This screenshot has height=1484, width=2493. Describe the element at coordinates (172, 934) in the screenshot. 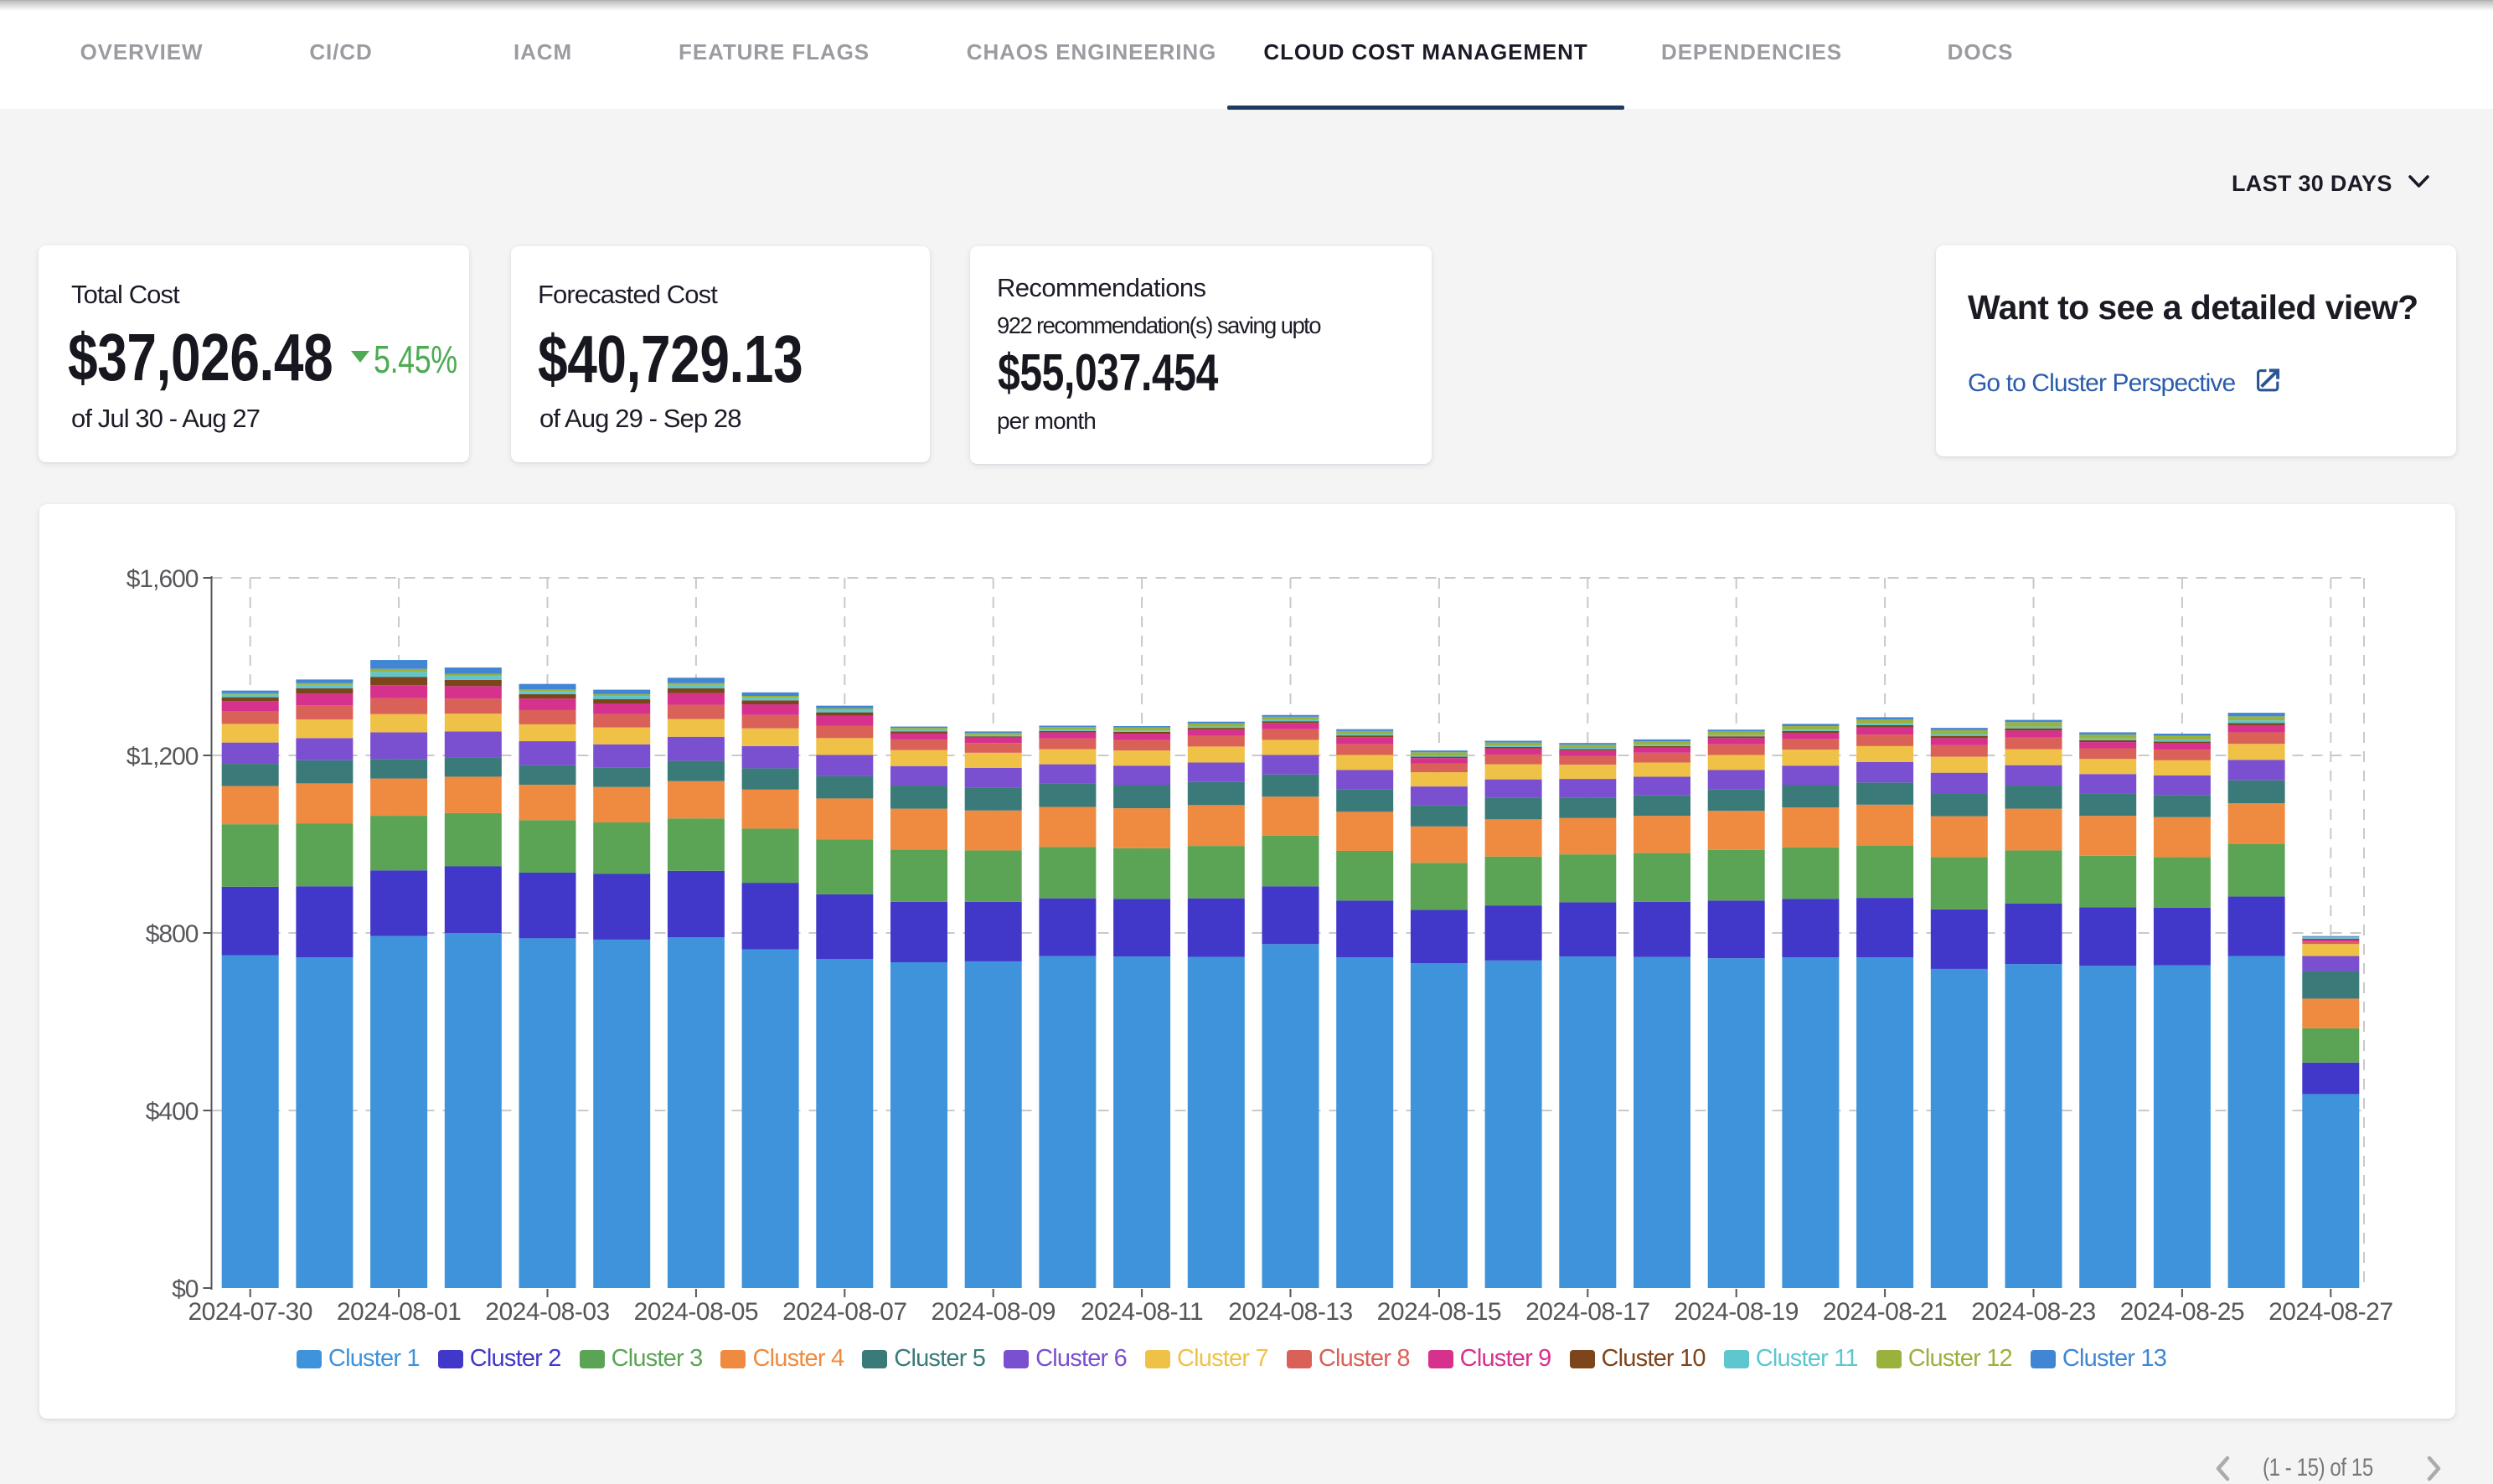

I see `svg-text: $800` at that location.